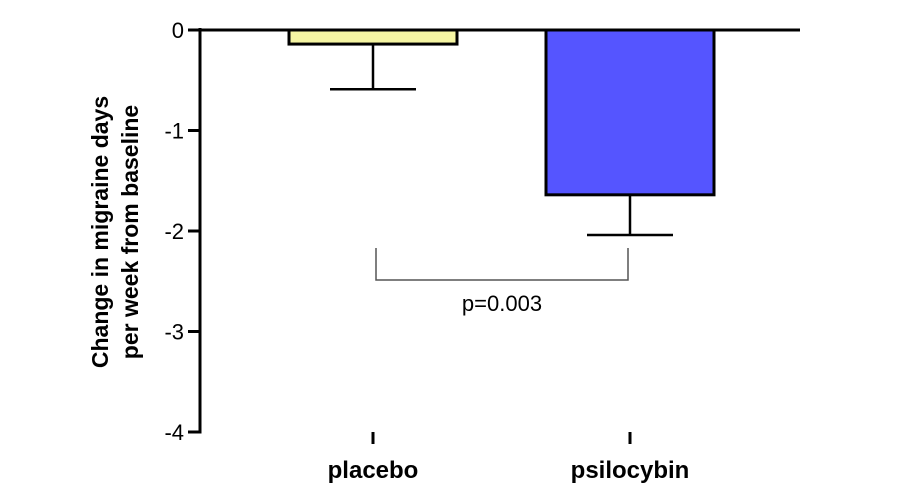 Image resolution: width=913 pixels, height=497 pixels. What do you see at coordinates (130, 232) in the screenshot?
I see `y-axis-title-line2: per week from baseline` at bounding box center [130, 232].